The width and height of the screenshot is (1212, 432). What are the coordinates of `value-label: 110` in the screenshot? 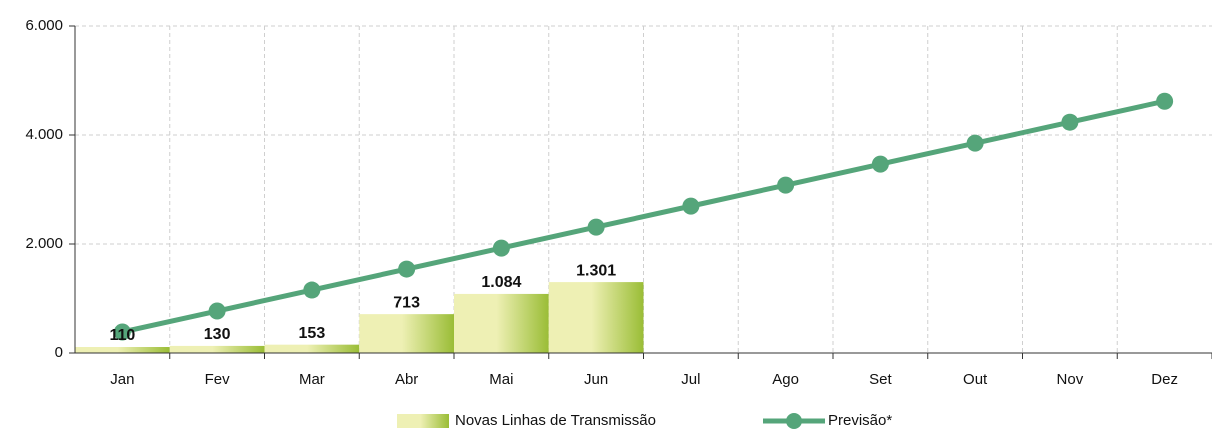 It's located at (122, 335).